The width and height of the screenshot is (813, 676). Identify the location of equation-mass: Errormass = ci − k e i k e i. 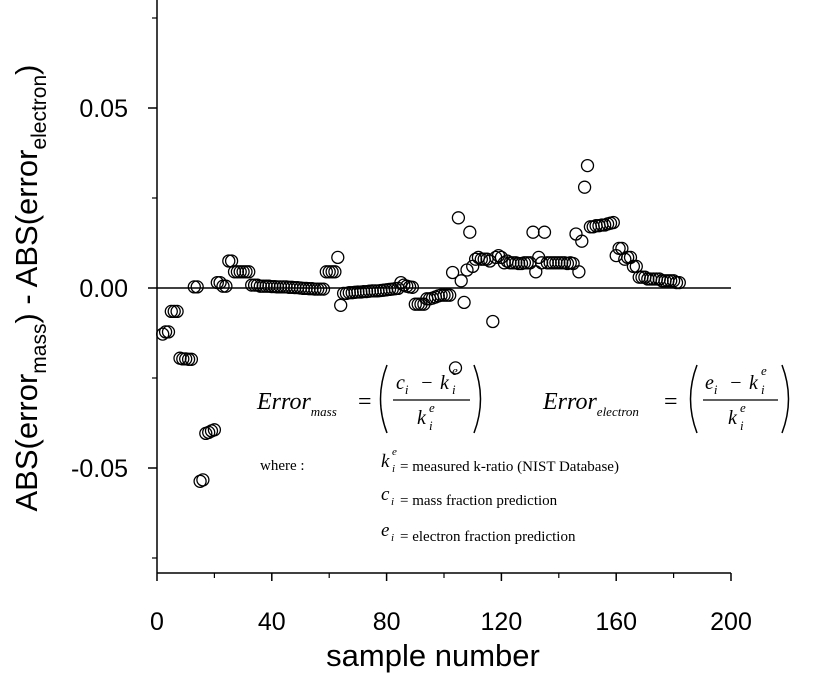
(369, 398).